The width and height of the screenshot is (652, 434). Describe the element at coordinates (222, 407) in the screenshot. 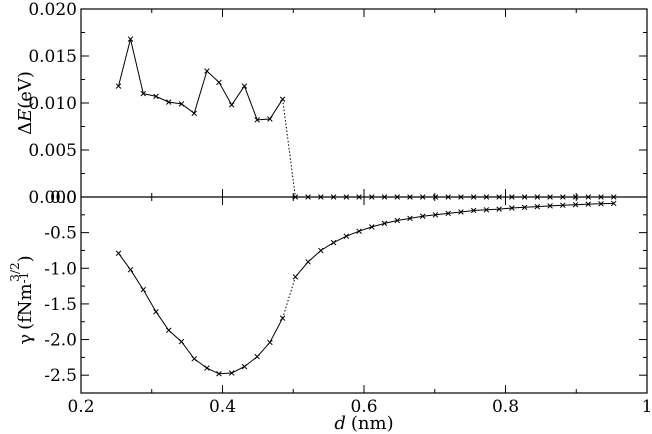

I see `x-tick-label: 0.4` at that location.